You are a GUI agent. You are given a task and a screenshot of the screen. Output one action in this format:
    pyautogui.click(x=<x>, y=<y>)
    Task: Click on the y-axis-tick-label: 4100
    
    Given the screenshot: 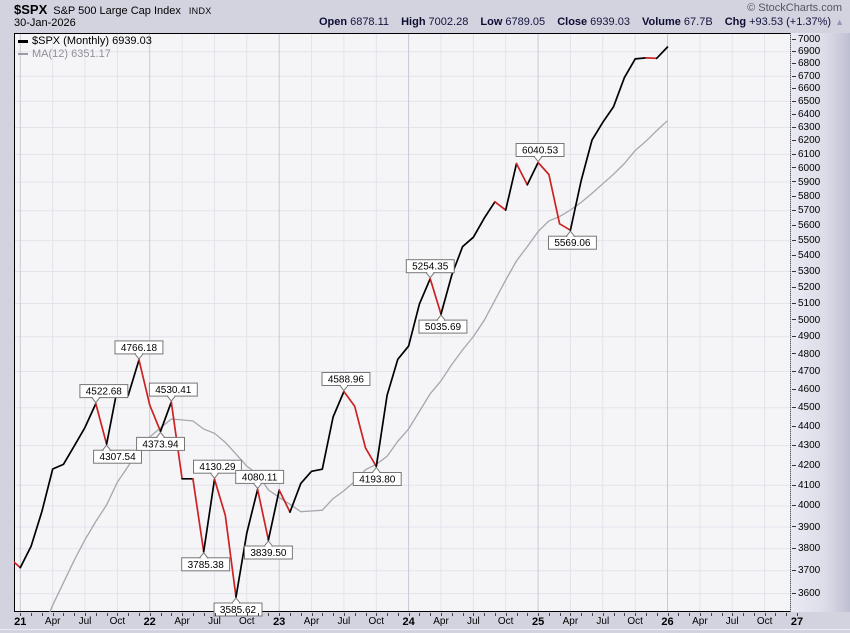 What is the action you would take?
    pyautogui.click(x=806, y=485)
    